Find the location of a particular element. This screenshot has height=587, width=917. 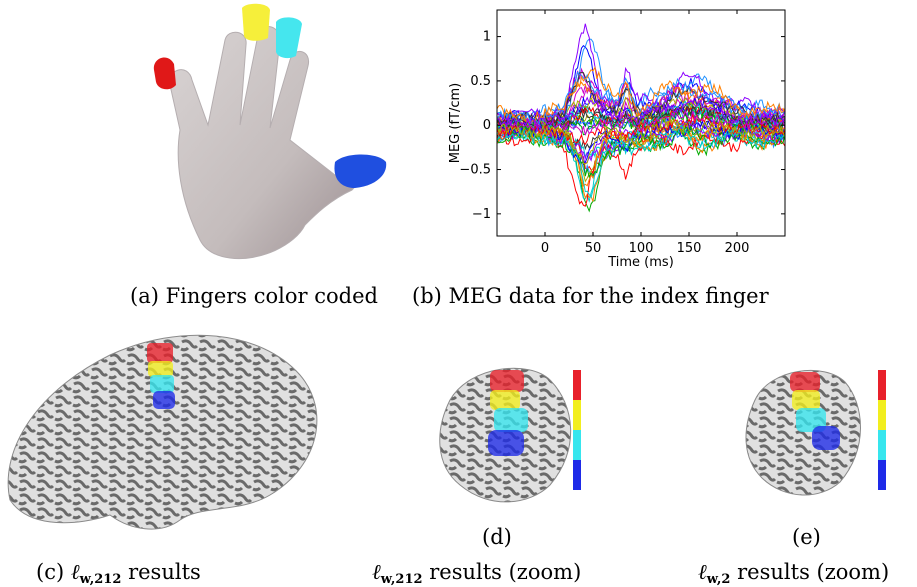

y-axis-label: MEG (fT/cm) is located at coordinates (455, 123).